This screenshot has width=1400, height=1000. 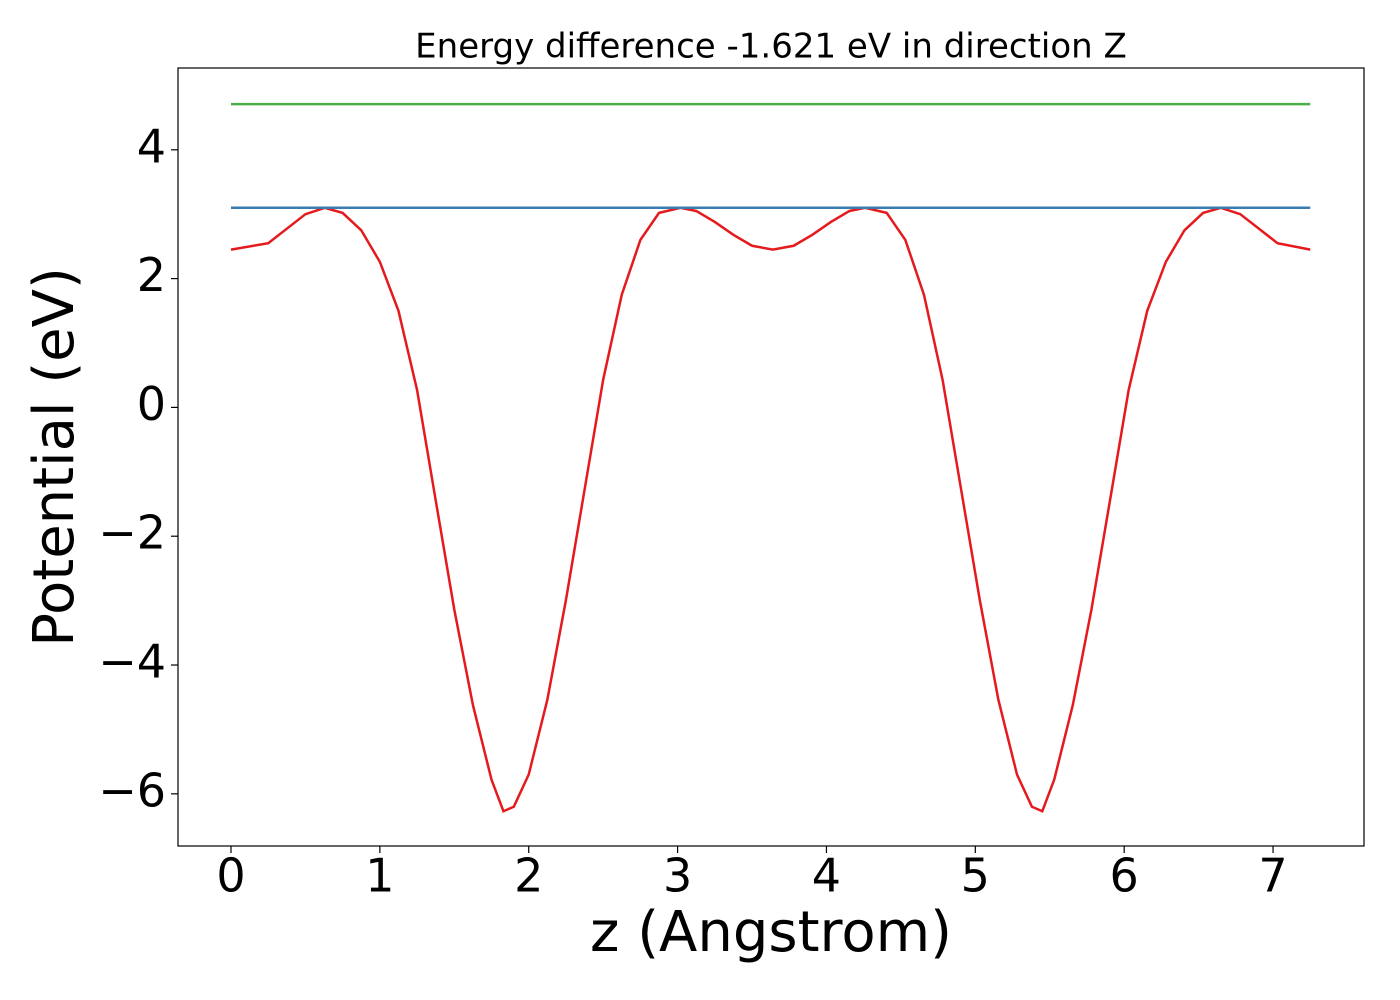 I want to click on x-tick-label: 4, so click(x=826, y=876).